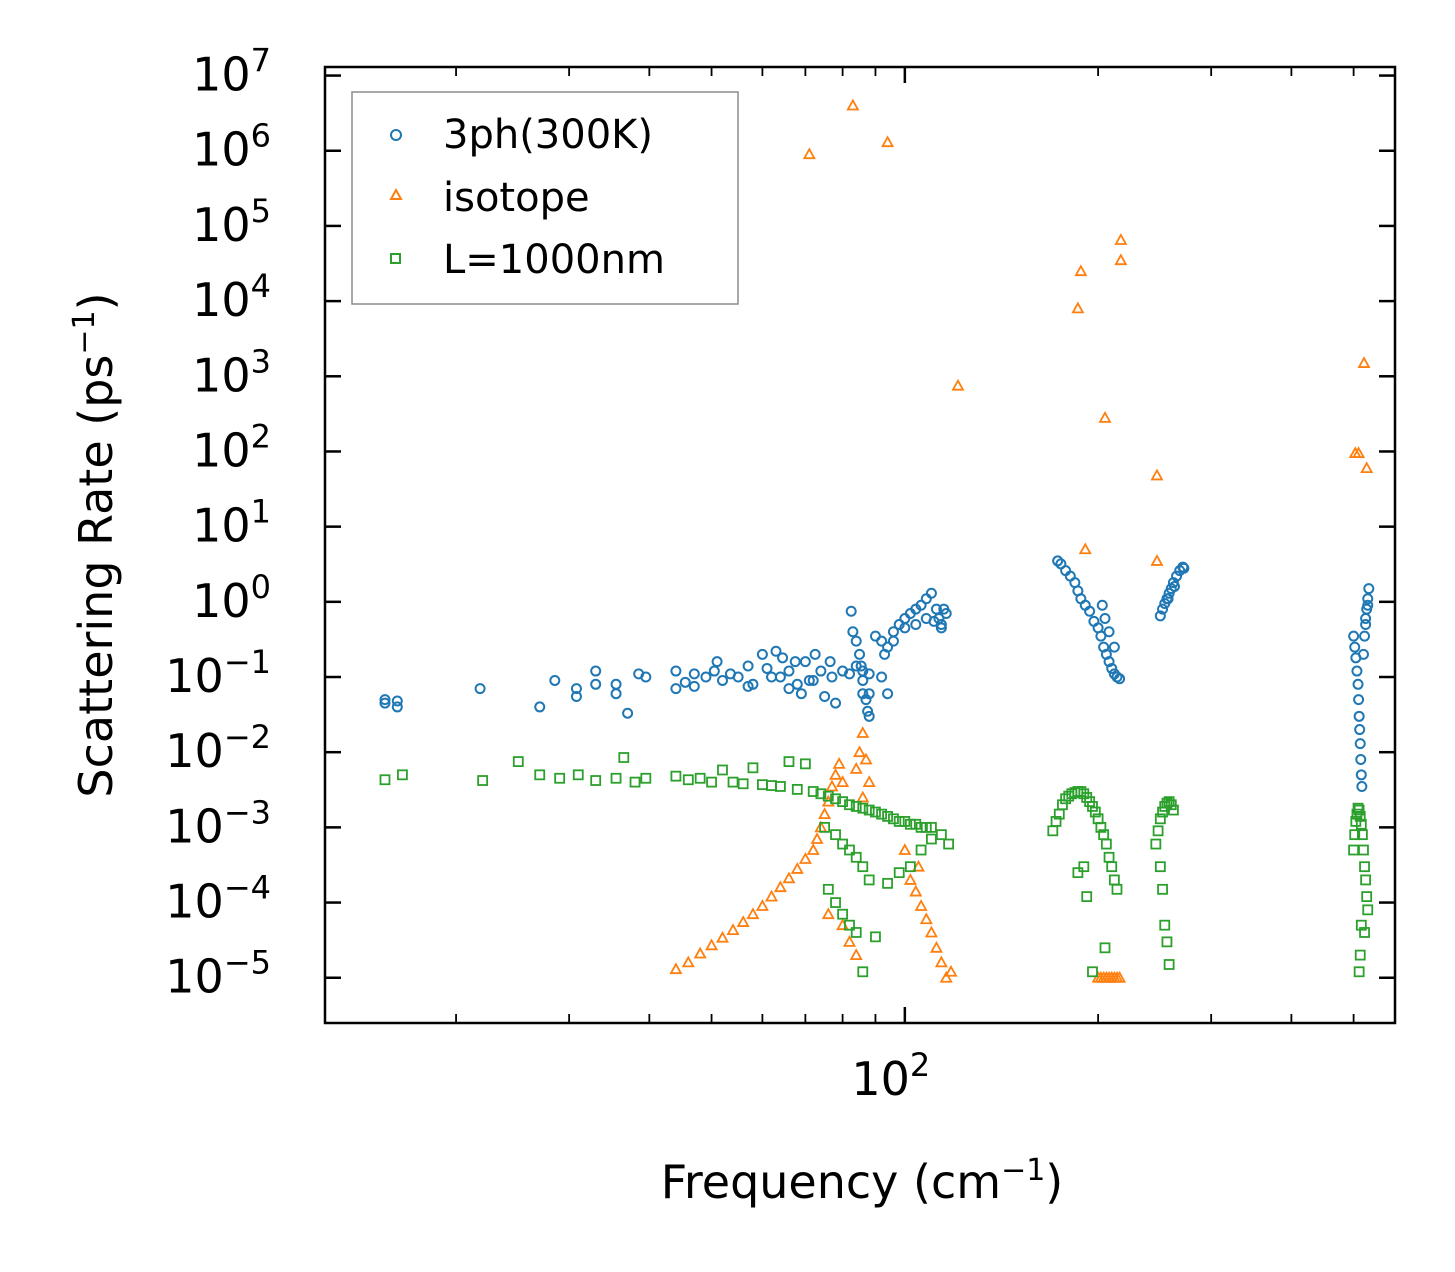 The height and width of the screenshot is (1272, 1455). What do you see at coordinates (396, 193) in the screenshot?
I see `legend-marker-triangle` at bounding box center [396, 193].